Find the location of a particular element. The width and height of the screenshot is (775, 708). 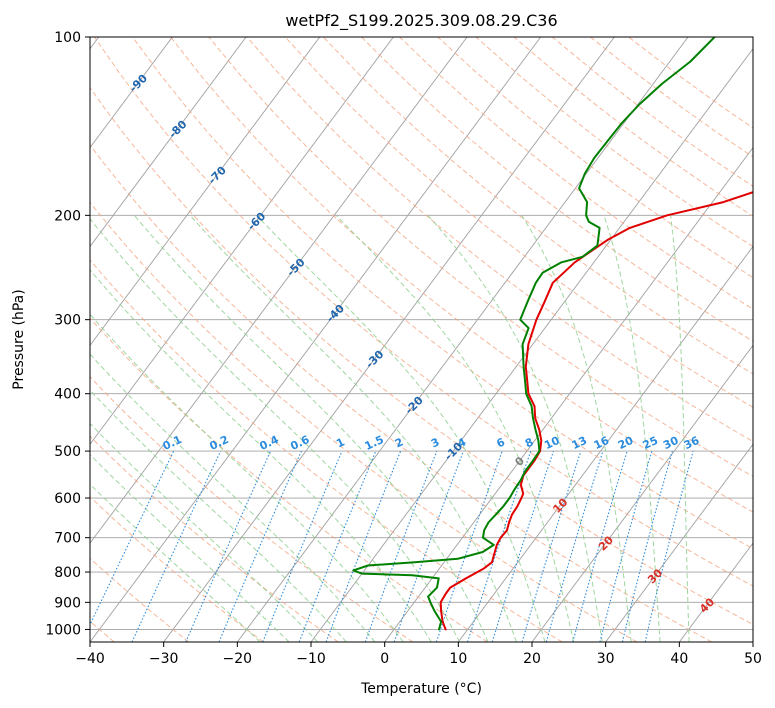

y-tick-label: 300 is located at coordinates (67, 321).